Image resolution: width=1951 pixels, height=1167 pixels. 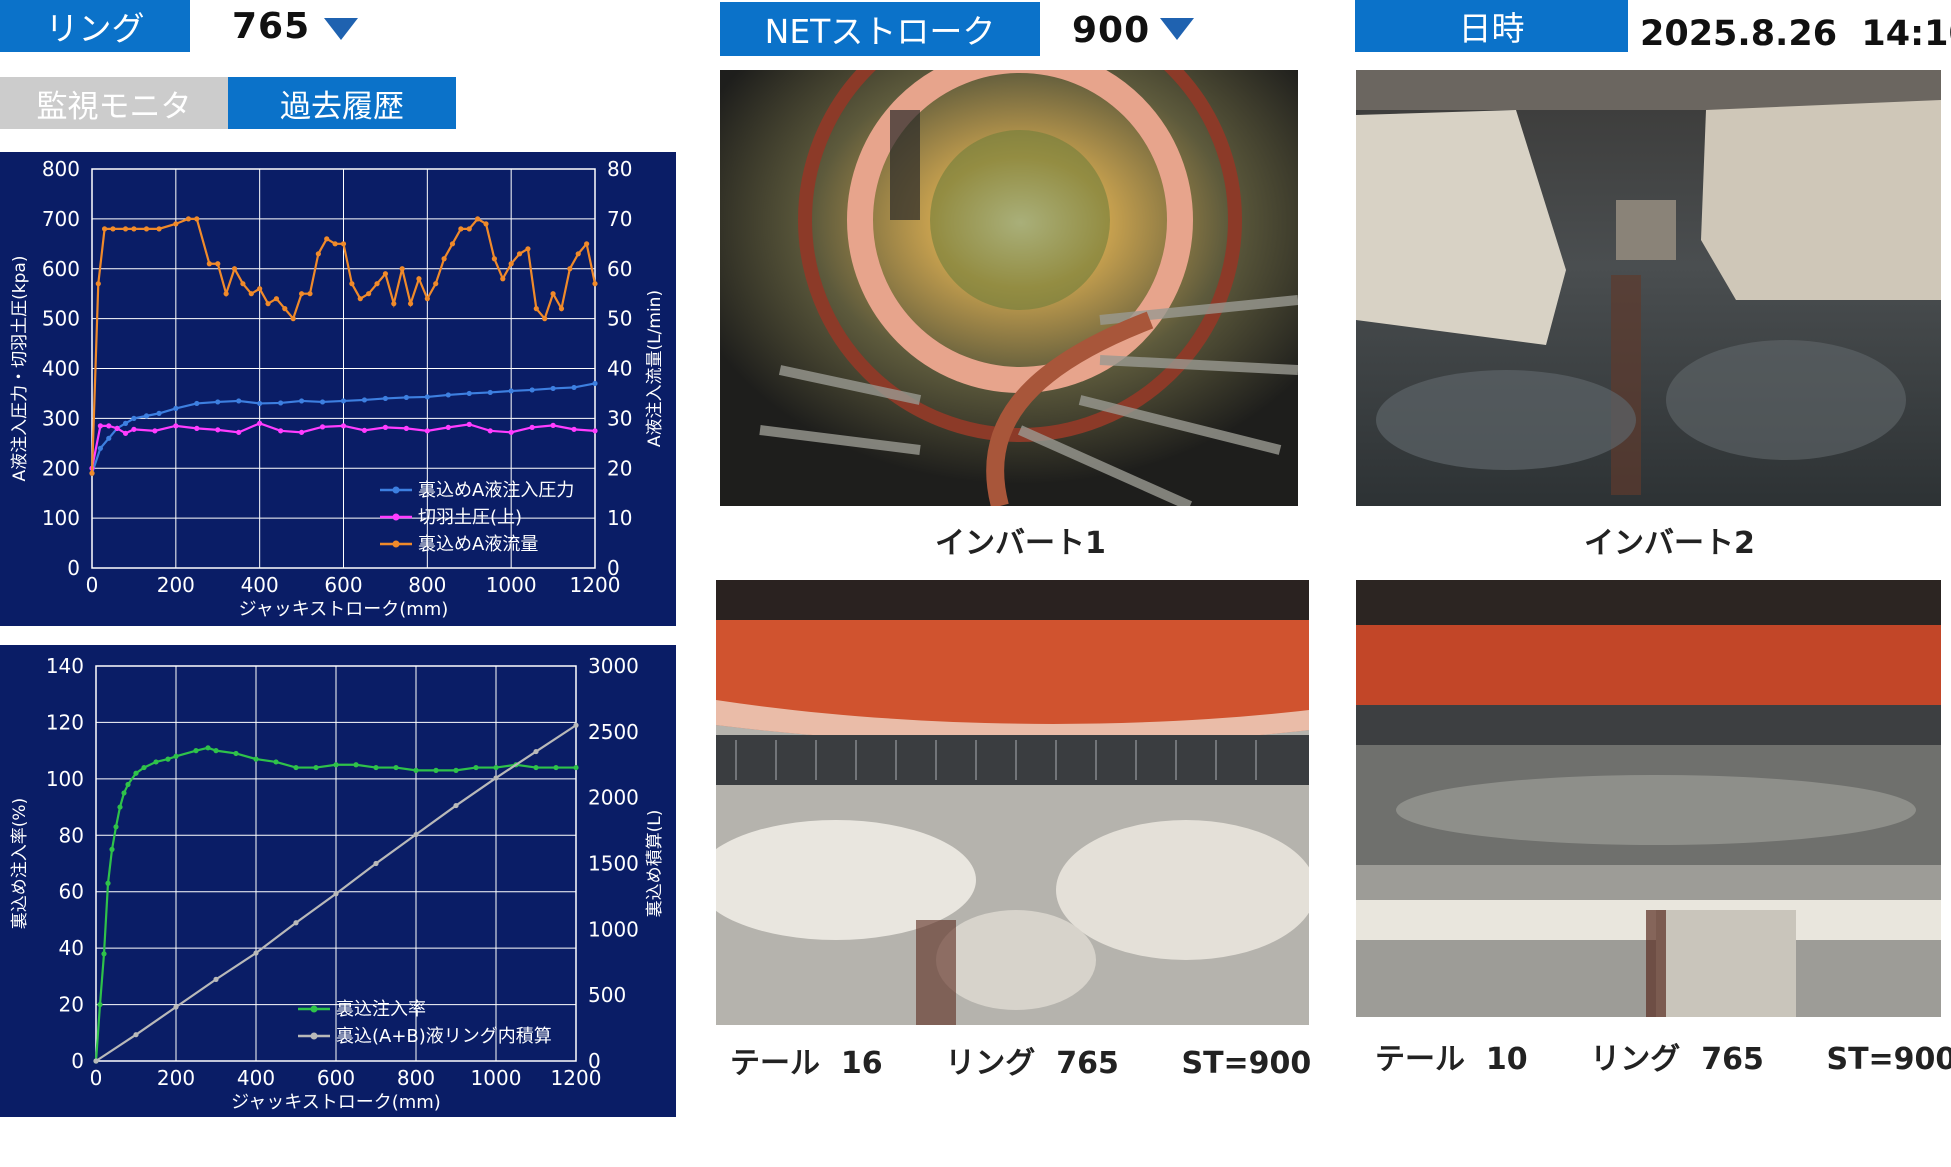 I want to click on y-tick-label: 140, so click(x=65, y=666).